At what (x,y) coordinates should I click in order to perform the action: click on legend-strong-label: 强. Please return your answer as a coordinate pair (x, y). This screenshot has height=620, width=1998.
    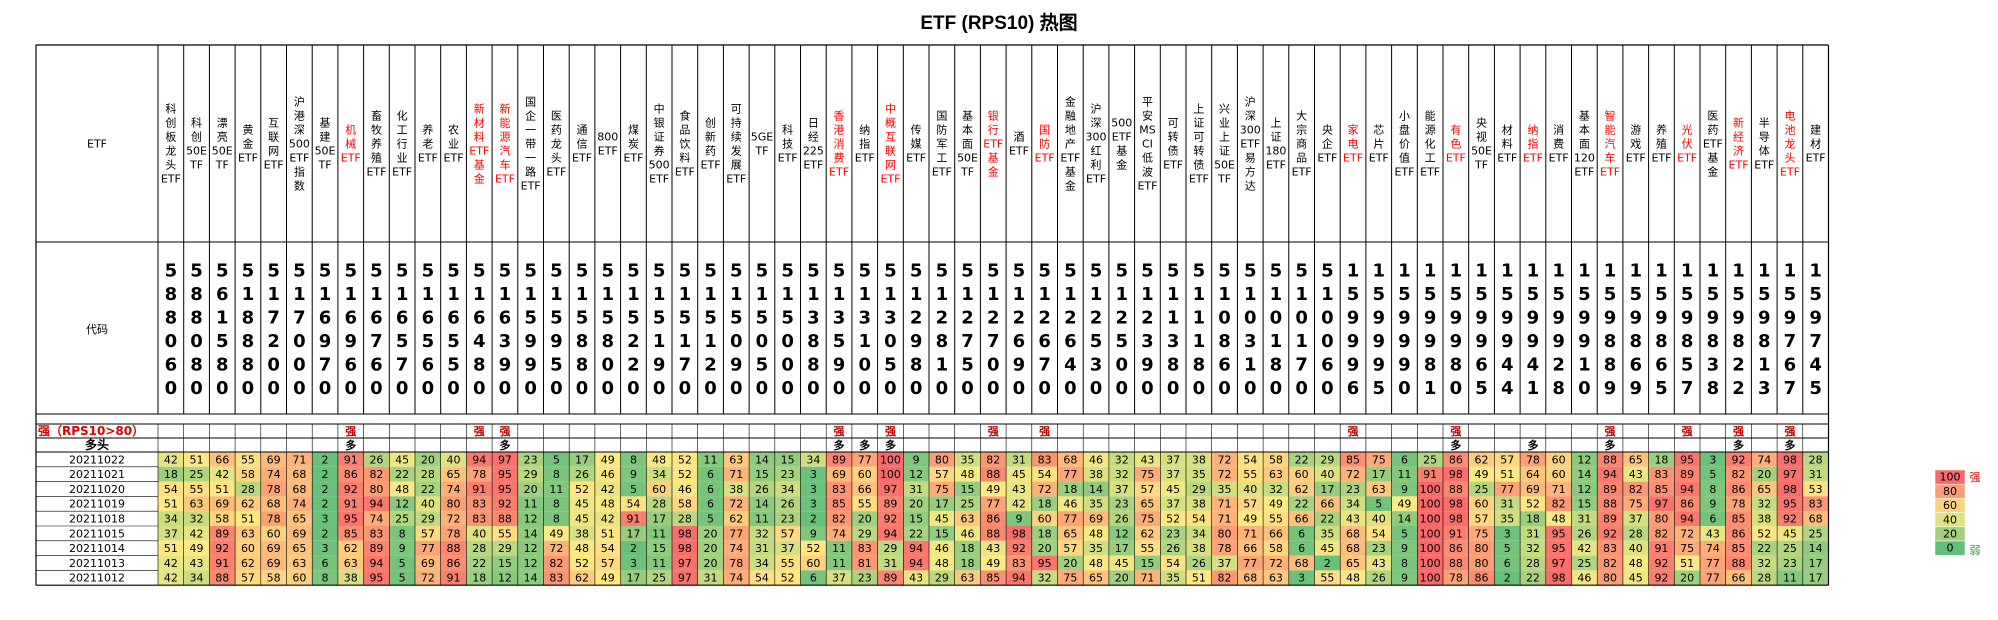
    Looking at the image, I should click on (1975, 477).